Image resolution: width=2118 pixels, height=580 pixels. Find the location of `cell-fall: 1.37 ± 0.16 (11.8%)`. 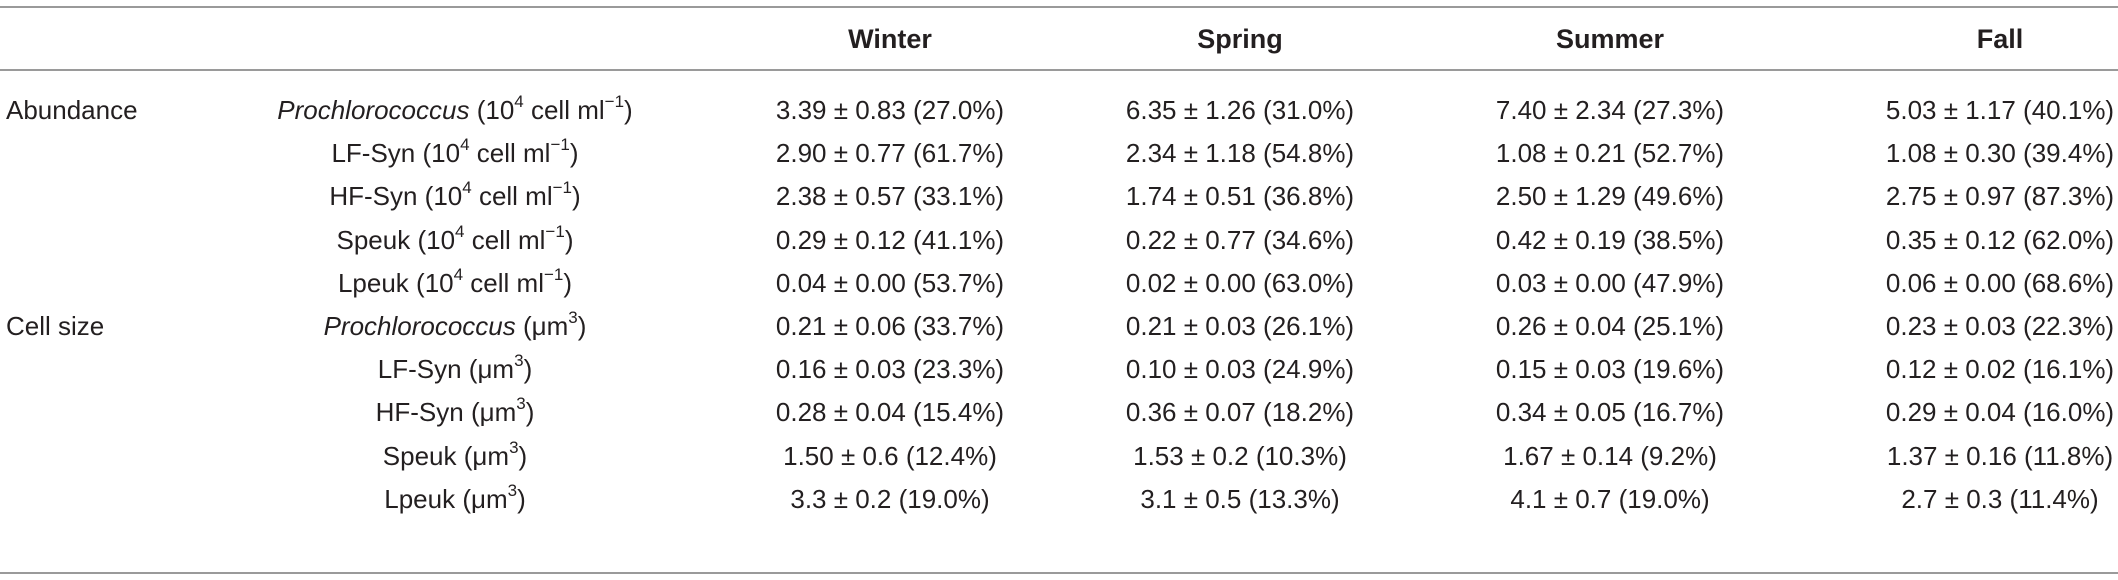

cell-fall: 1.37 ± 0.16 (11.8%) is located at coordinates (2000, 456).